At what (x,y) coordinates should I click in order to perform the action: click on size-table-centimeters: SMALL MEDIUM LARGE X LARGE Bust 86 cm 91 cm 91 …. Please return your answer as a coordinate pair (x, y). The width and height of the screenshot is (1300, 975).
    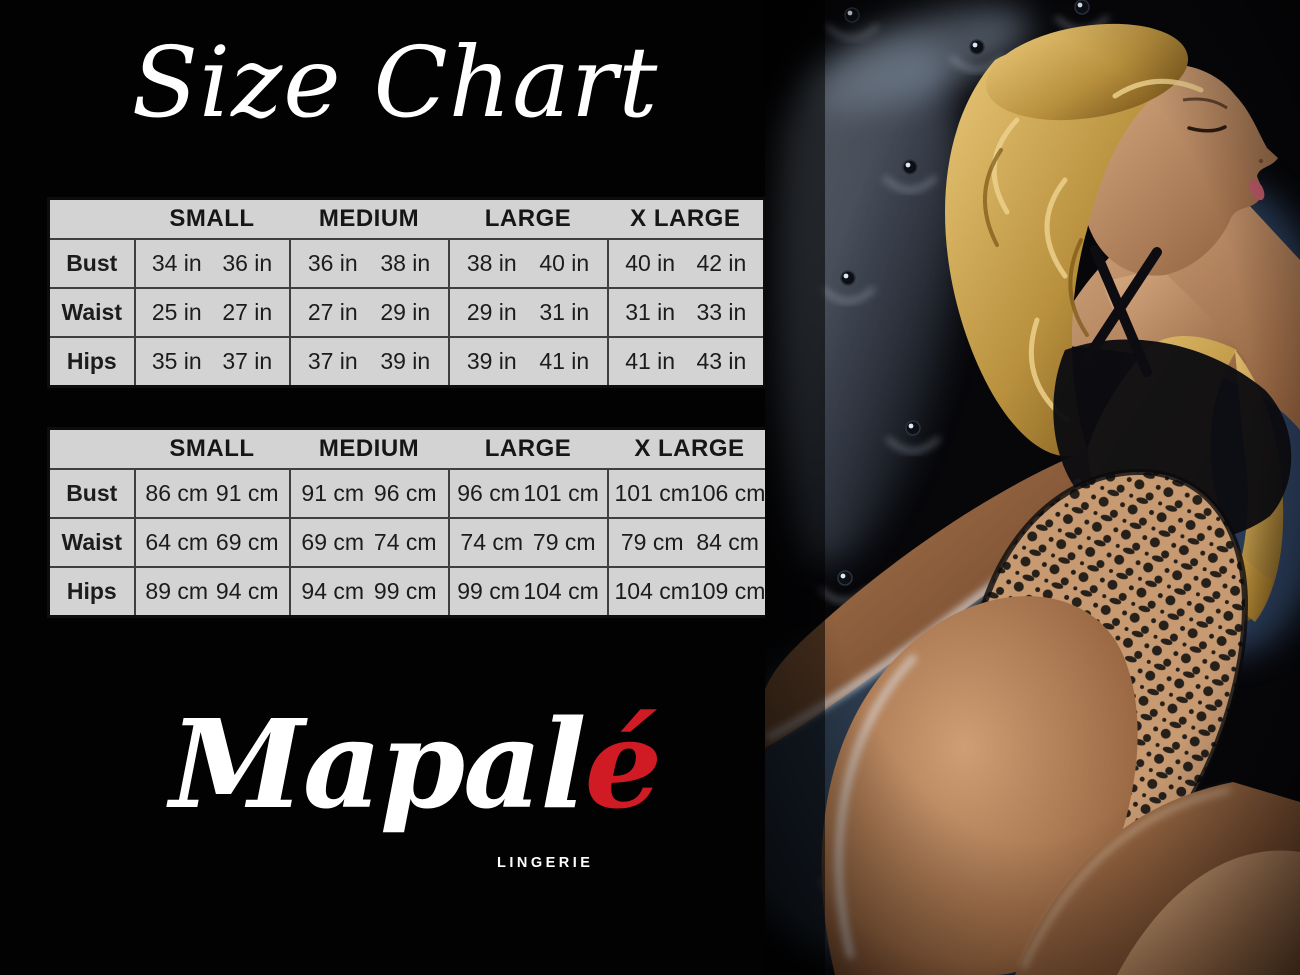
    Looking at the image, I should click on (411, 522).